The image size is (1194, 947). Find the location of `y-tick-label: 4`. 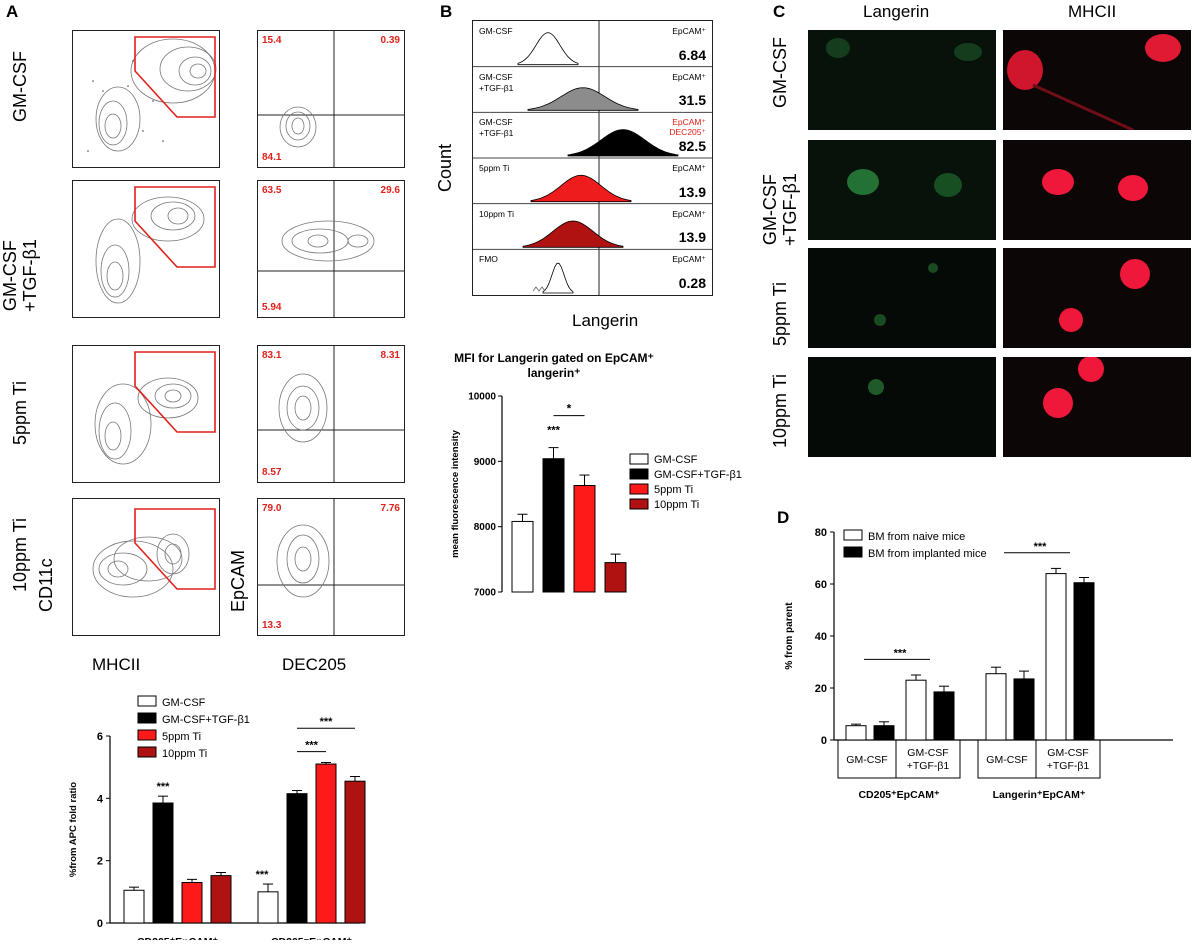

y-tick-label: 4 is located at coordinates (100, 799).